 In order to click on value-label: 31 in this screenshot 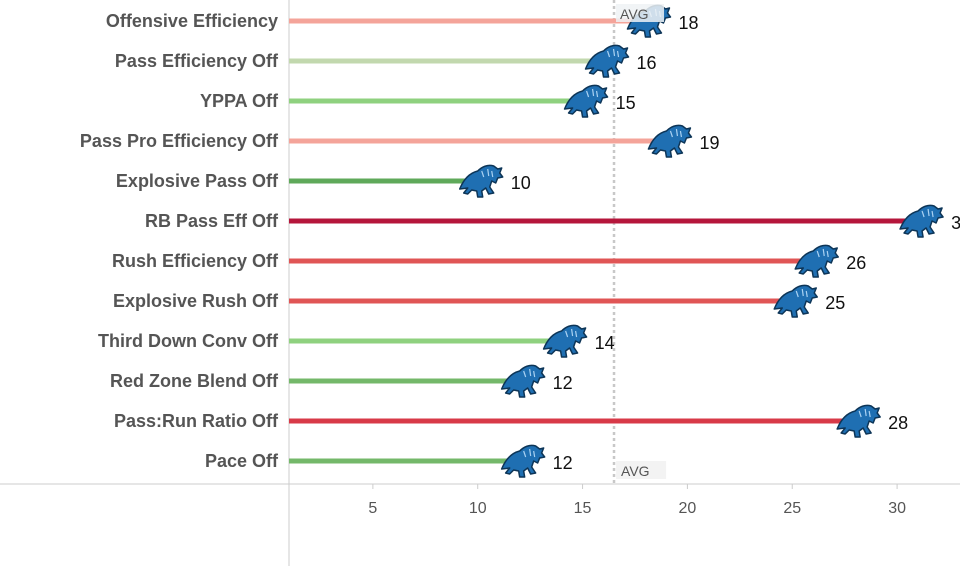, I will do `click(955, 223)`.